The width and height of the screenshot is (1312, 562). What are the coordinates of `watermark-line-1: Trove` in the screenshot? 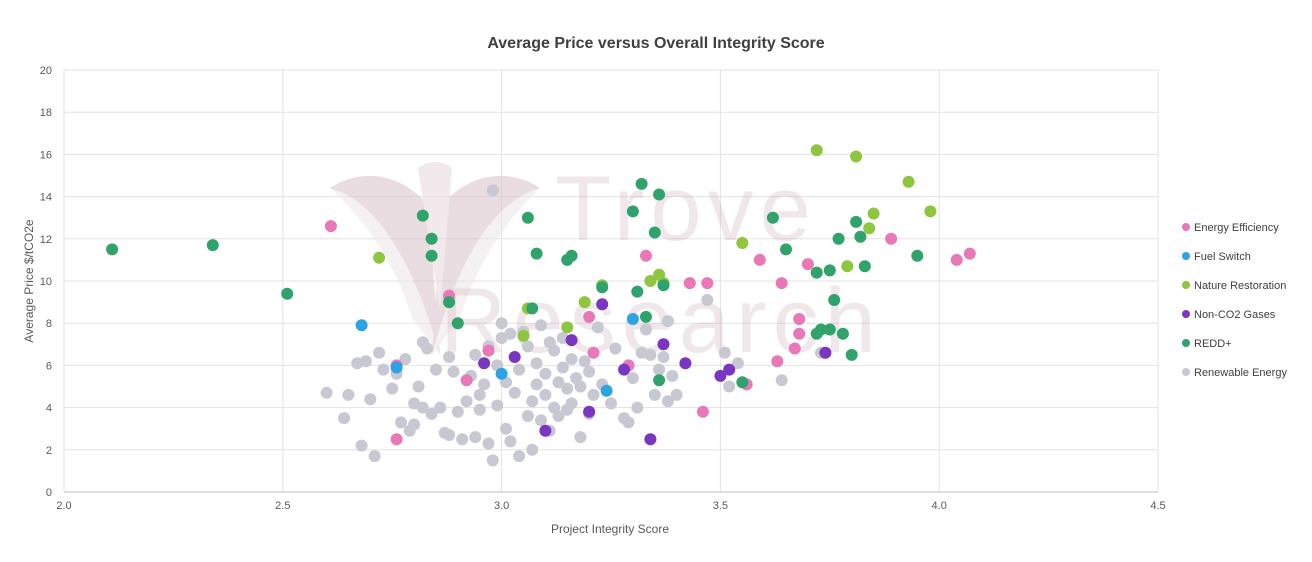 It's located at (686, 209).